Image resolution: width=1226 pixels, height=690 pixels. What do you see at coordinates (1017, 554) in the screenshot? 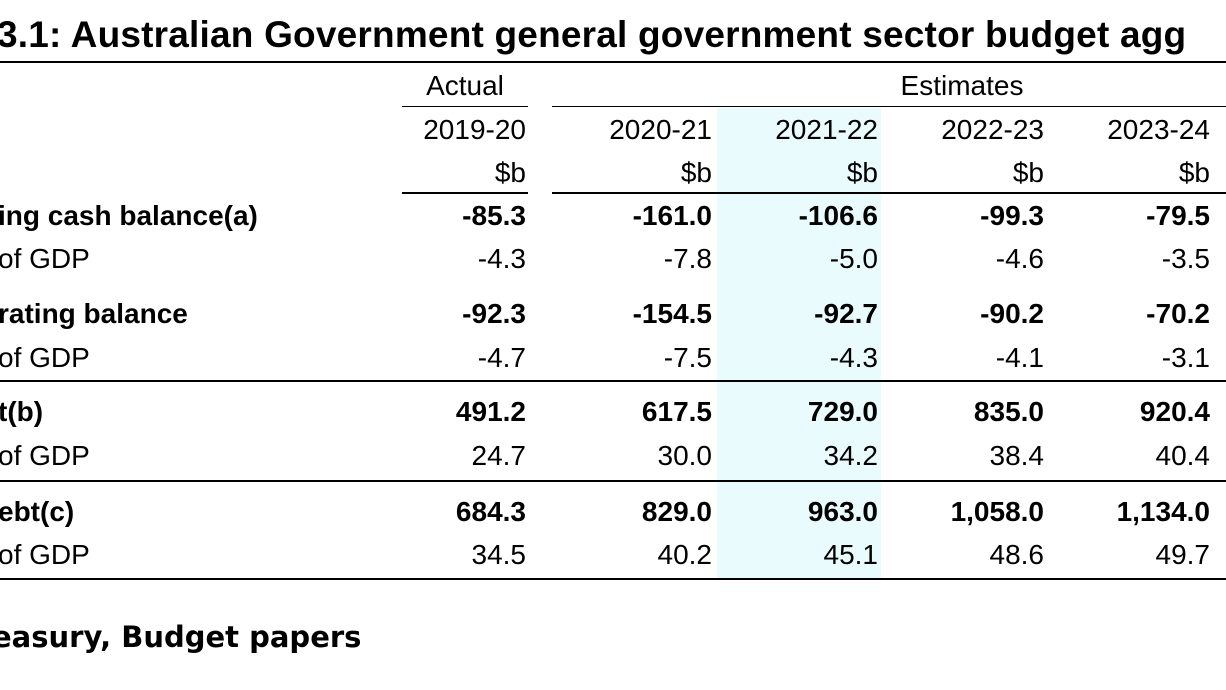
I see `table-cell: 48.6` at bounding box center [1017, 554].